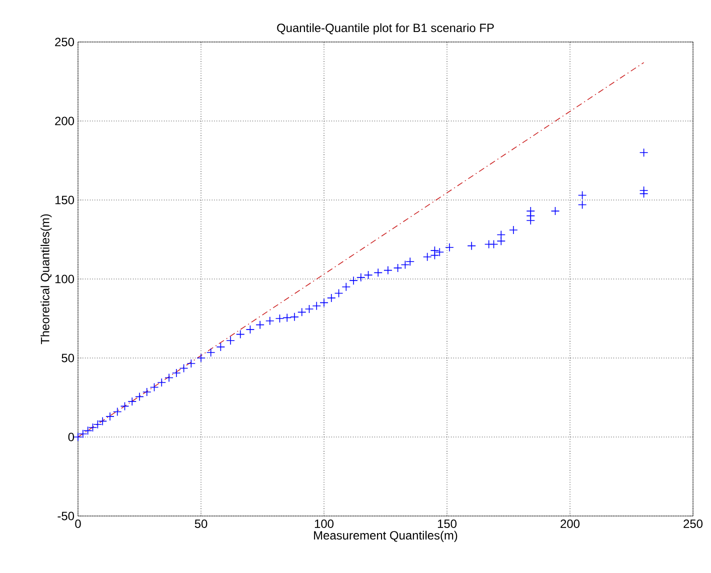 The height and width of the screenshot is (573, 711). Describe the element at coordinates (68, 358) in the screenshot. I see `y-tick-label: 50` at that location.